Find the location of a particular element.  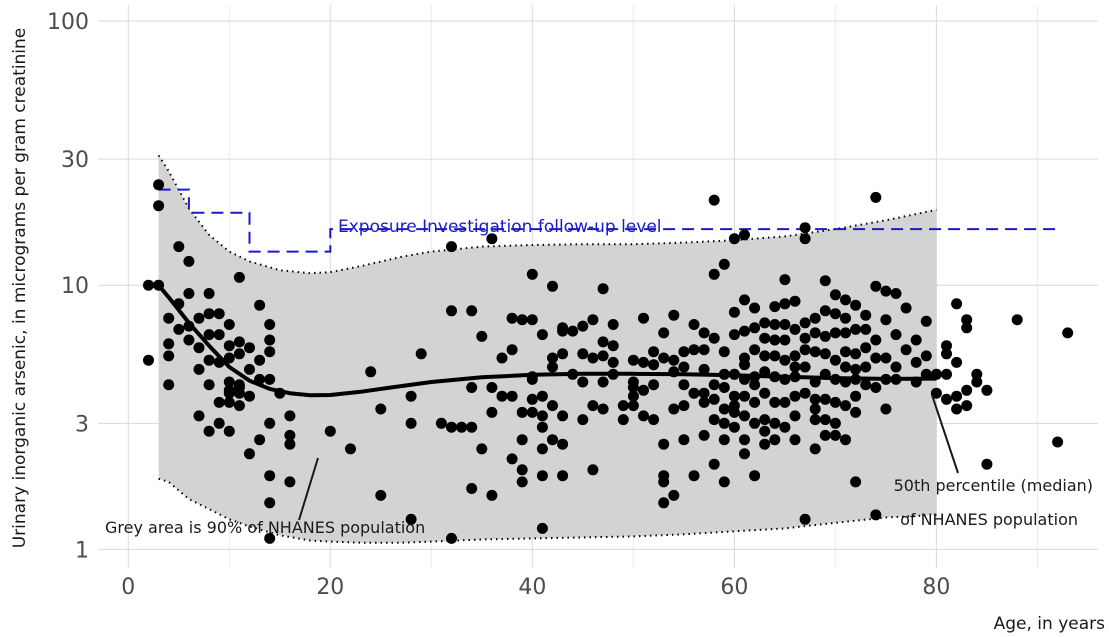

median-annotation-line1: 50th percentile (median) is located at coordinates (993, 485).